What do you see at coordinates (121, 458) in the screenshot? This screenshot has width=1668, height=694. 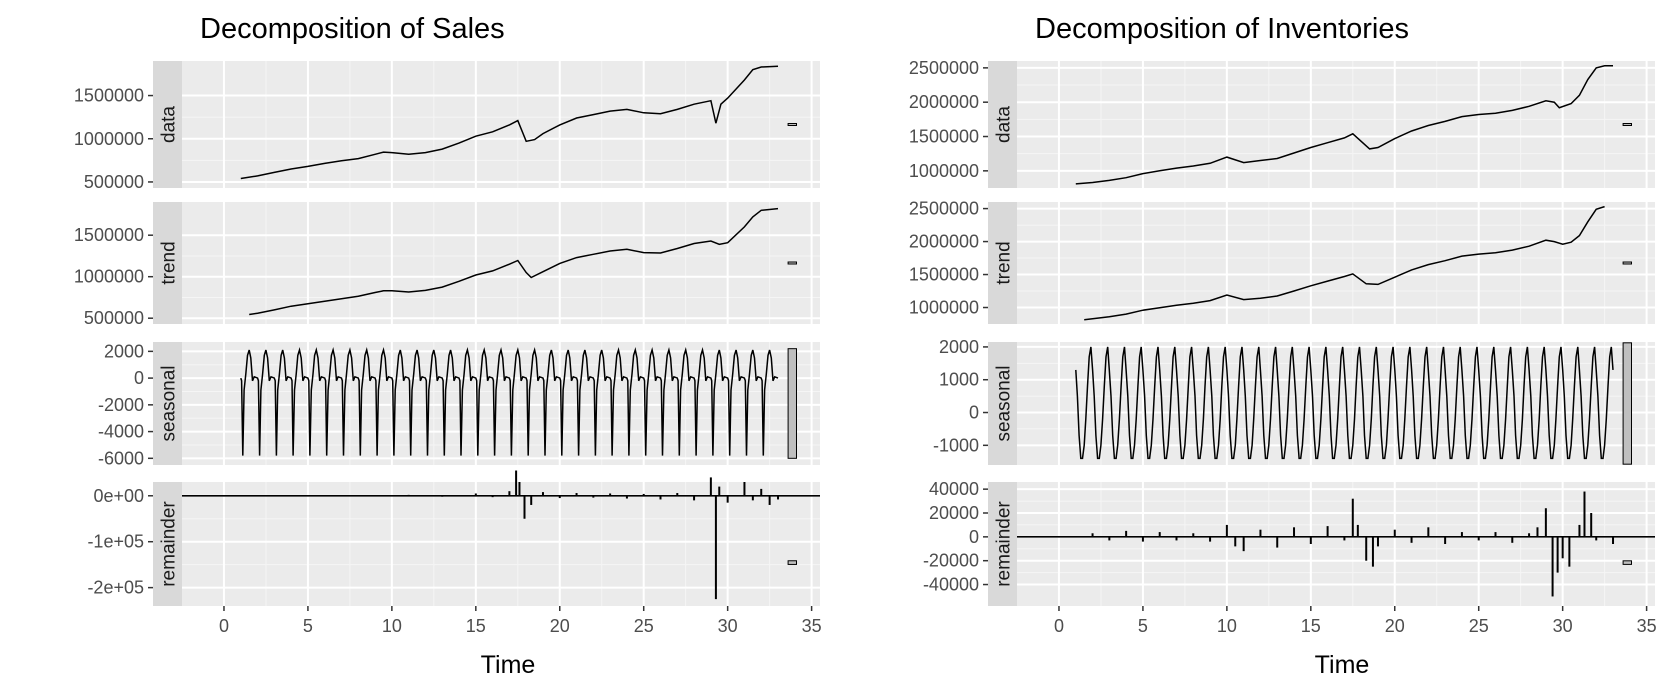 I see `y-tick-label: -6000` at bounding box center [121, 458].